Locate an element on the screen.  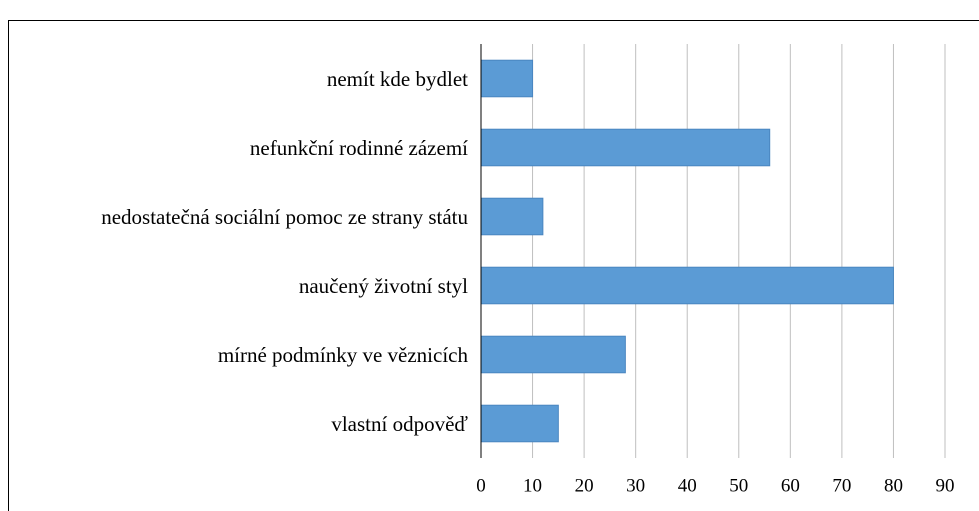
x-tick-label: 40 is located at coordinates (687, 485).